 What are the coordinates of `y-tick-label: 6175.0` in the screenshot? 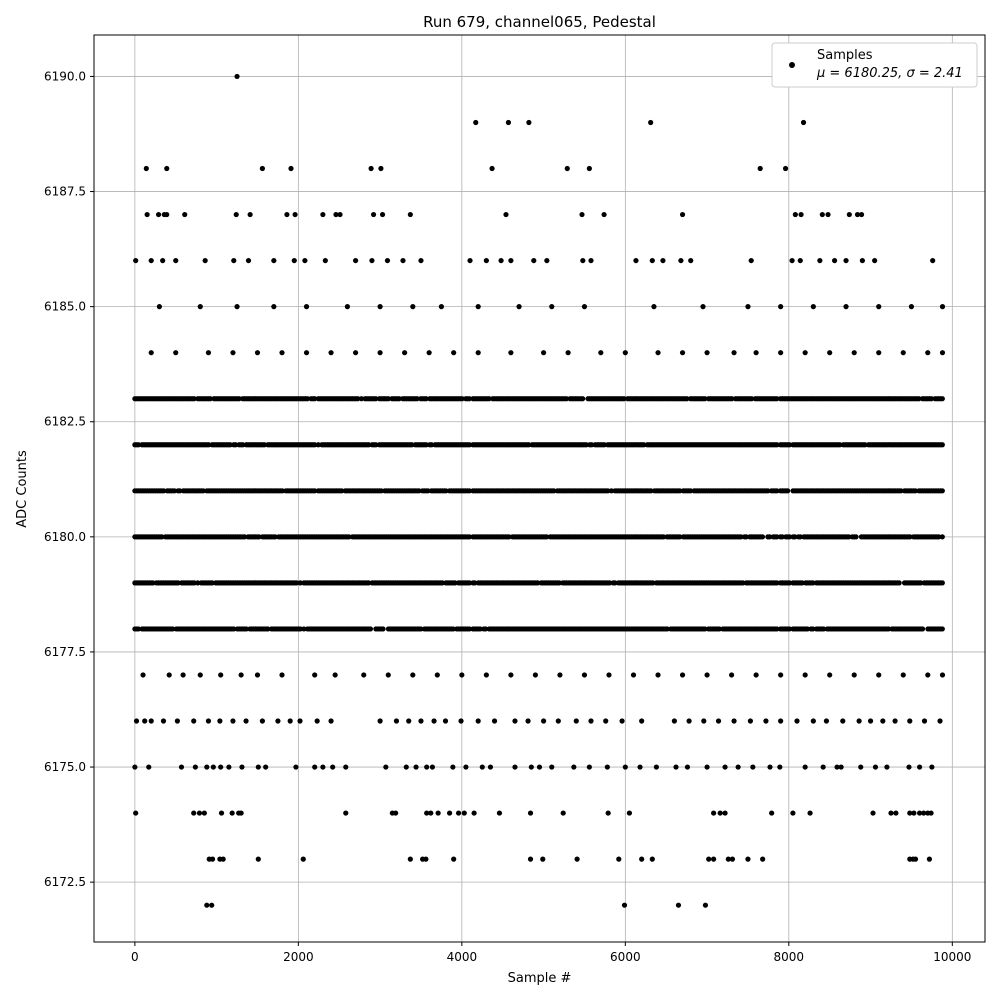 It's located at (65, 767).